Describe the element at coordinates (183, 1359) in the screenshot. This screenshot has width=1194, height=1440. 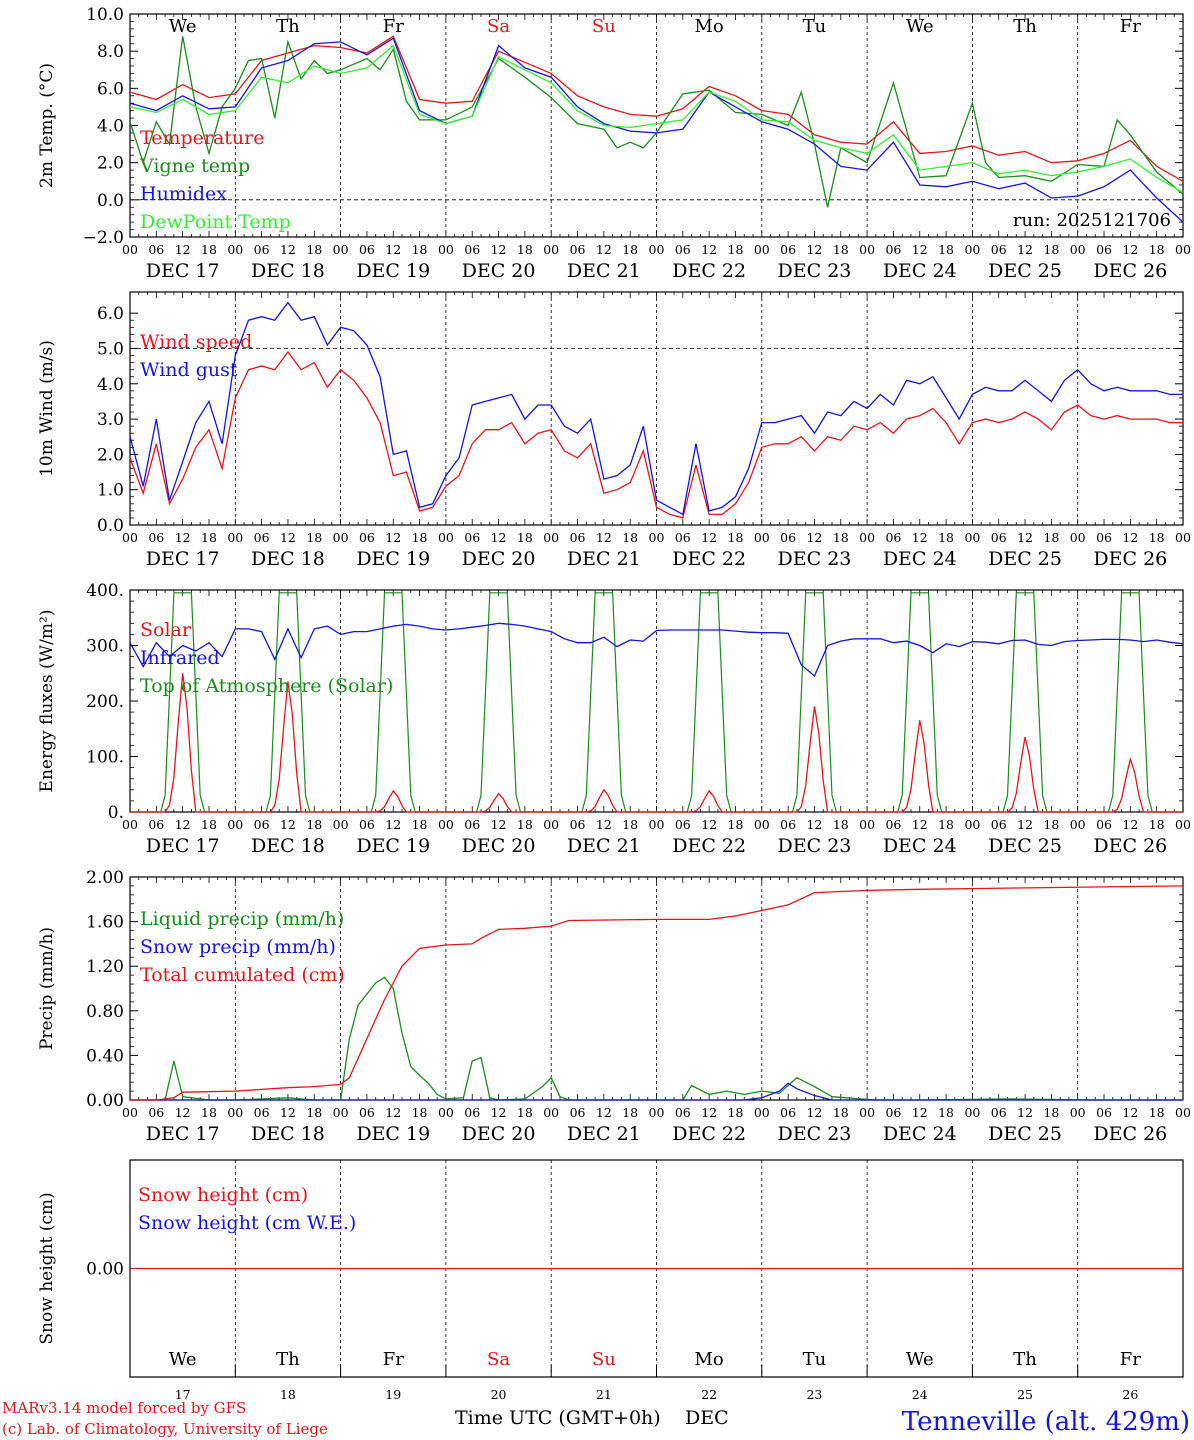
I see `weekday-label: We` at that location.